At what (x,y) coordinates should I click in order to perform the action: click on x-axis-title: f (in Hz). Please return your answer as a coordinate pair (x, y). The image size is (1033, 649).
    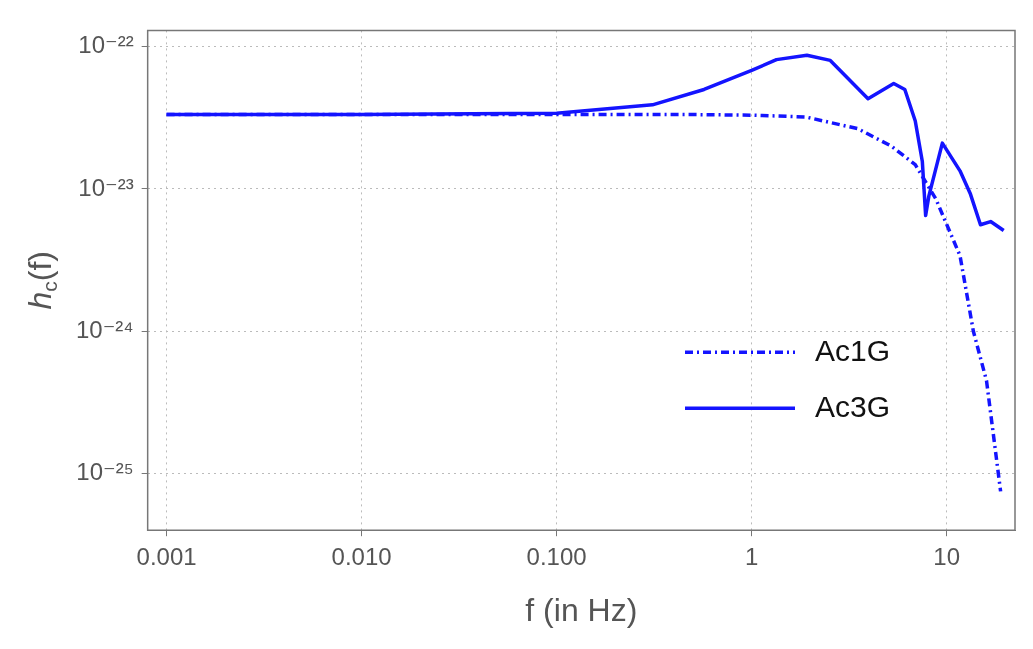
    Looking at the image, I should click on (581, 610).